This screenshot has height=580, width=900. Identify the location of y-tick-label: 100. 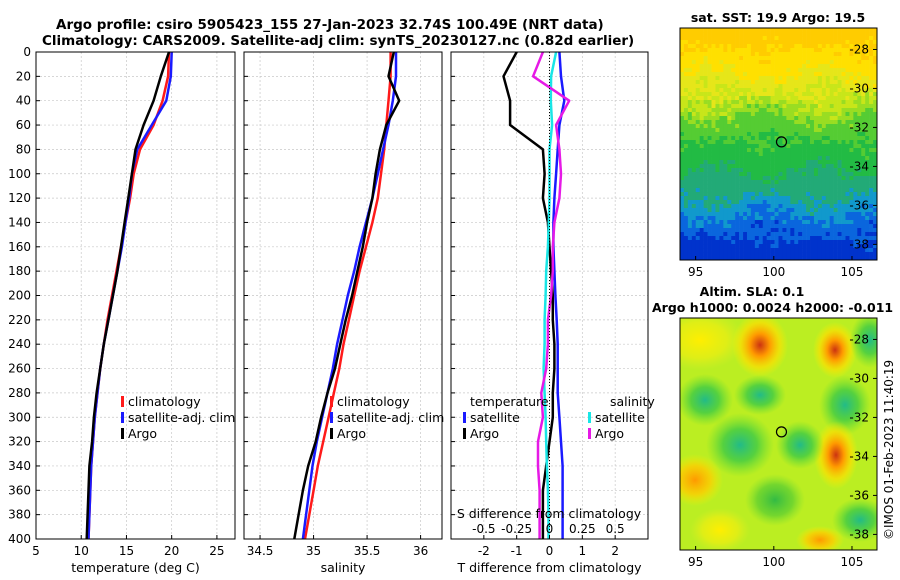
(19, 174).